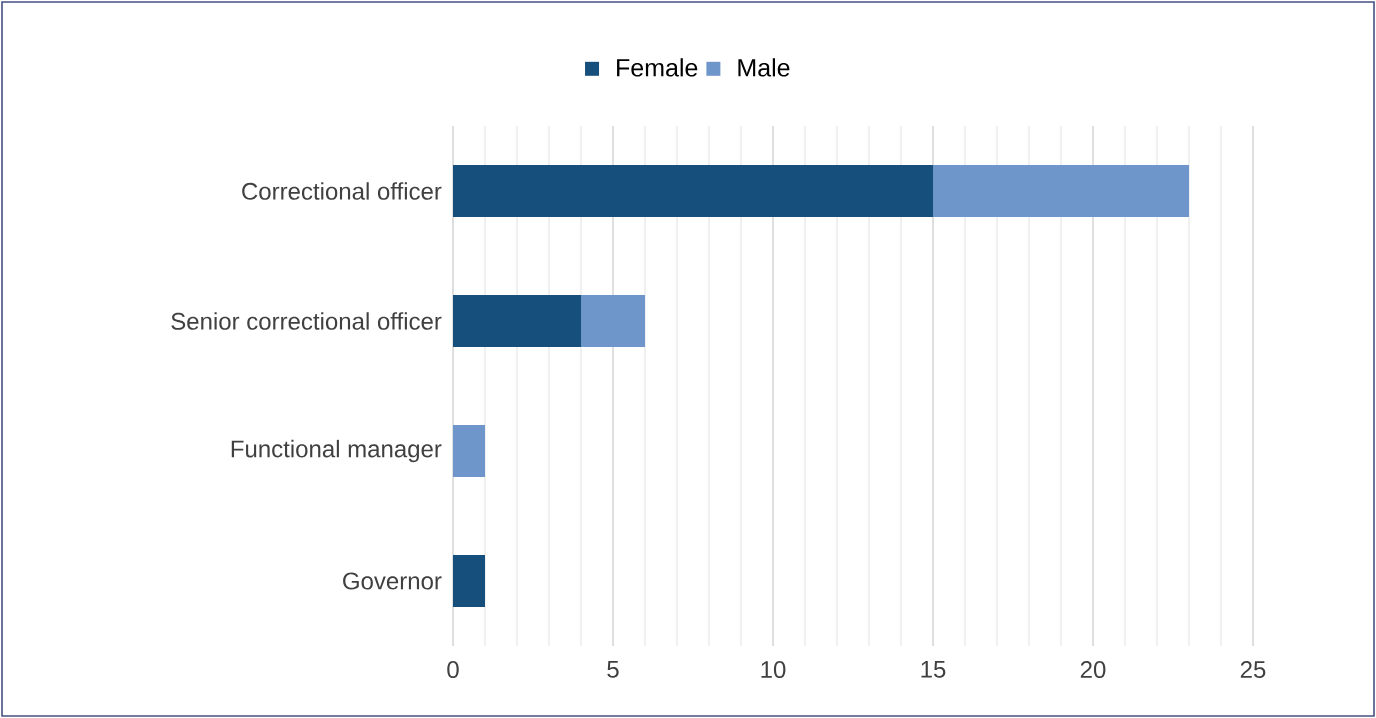  I want to click on x-tick-label: 5, so click(613, 669).